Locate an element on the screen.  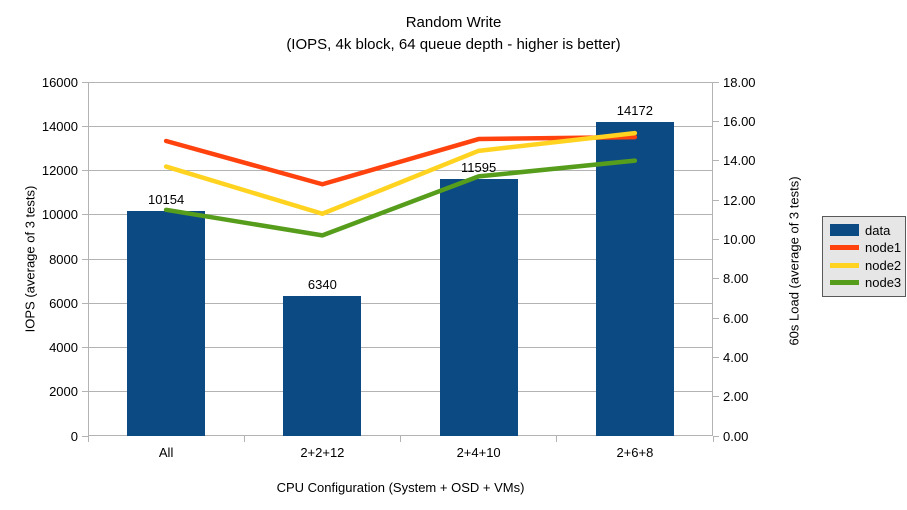
right-axis-tick-label: 2.00 is located at coordinates (736, 397).